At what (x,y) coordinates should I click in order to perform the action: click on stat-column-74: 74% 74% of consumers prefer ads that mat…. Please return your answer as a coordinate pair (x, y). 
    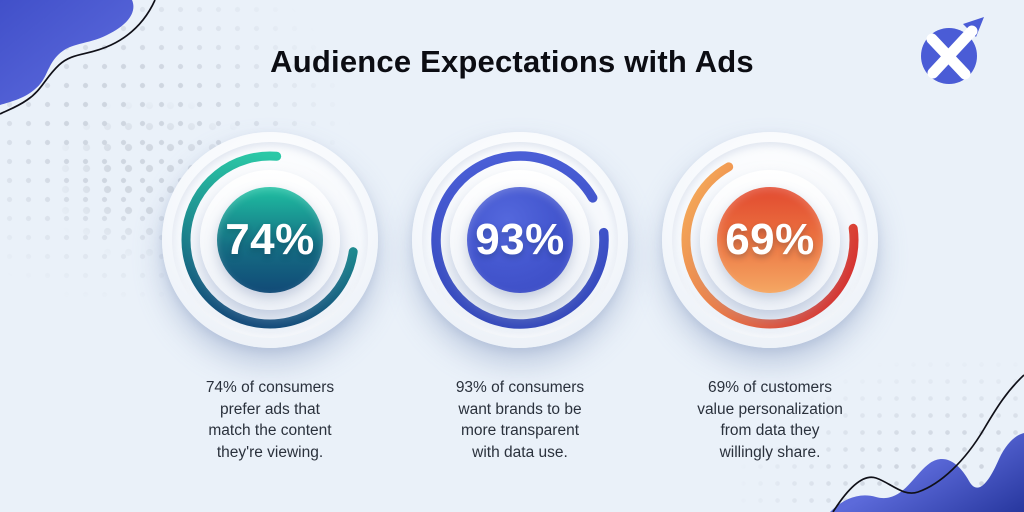
    Looking at the image, I should click on (270, 297).